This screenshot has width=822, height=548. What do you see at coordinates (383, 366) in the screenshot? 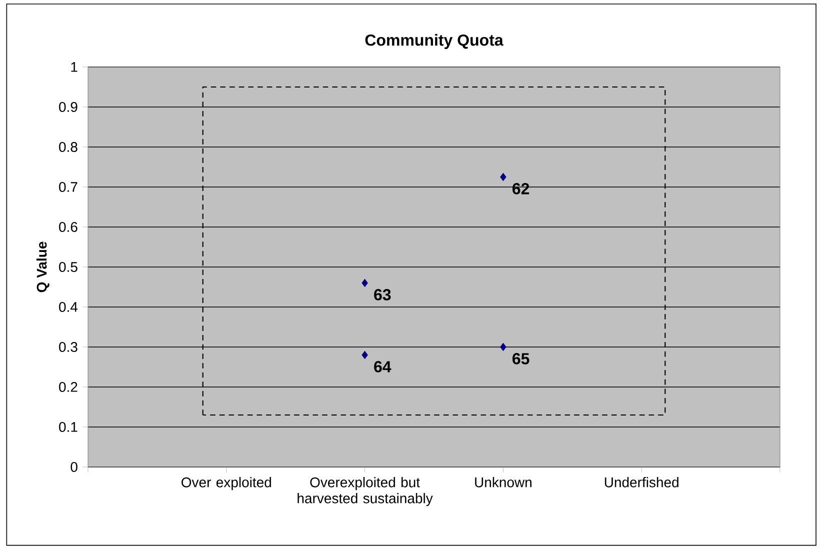
I see `annotation: 64` at bounding box center [383, 366].